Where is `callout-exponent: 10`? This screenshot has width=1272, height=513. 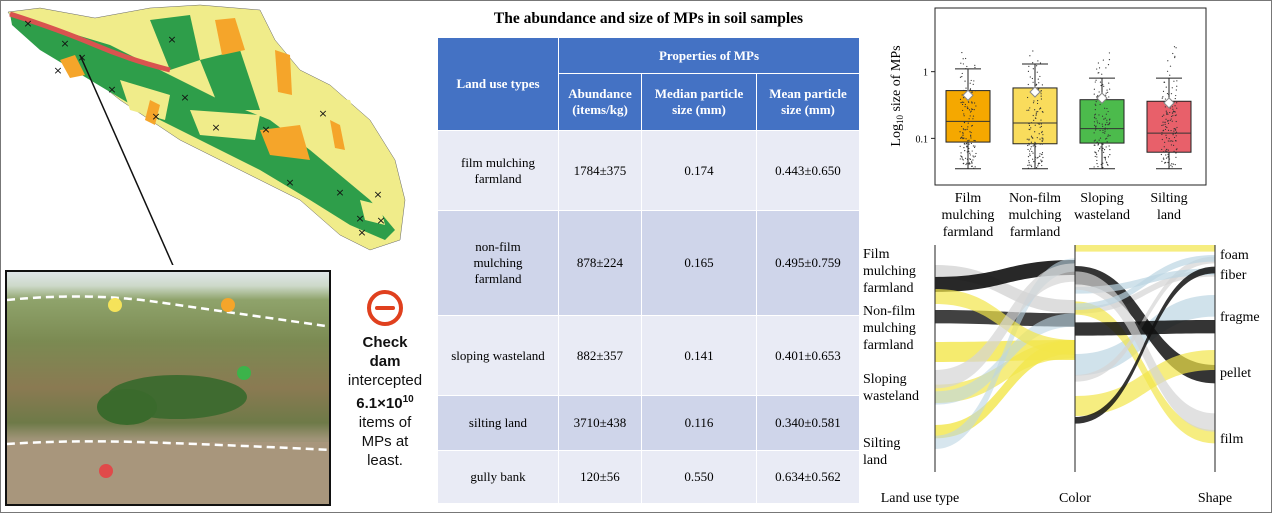
callout-exponent: 10 is located at coordinates (408, 399).